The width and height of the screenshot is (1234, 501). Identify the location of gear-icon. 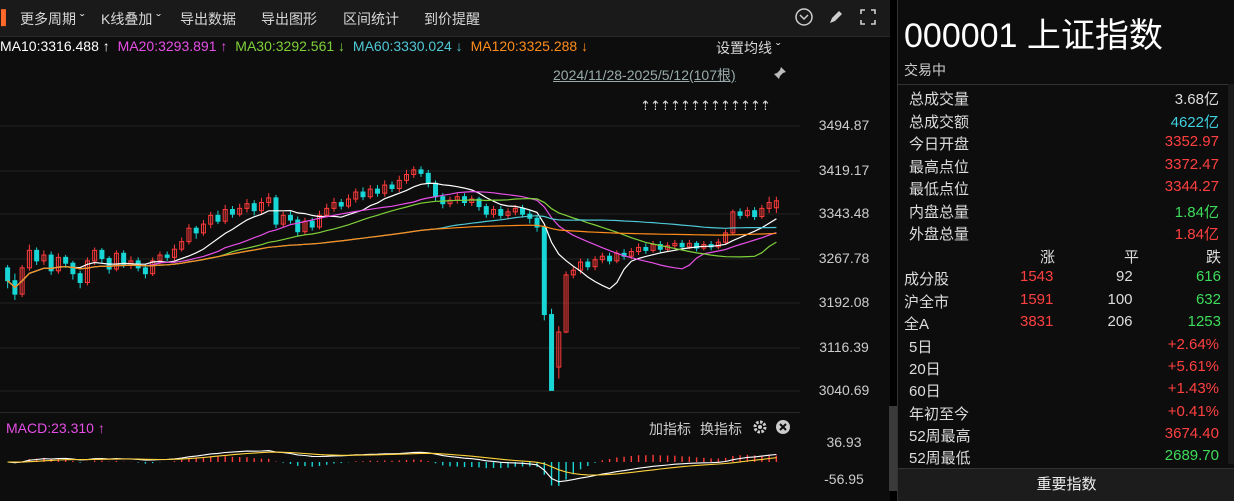
(760, 427).